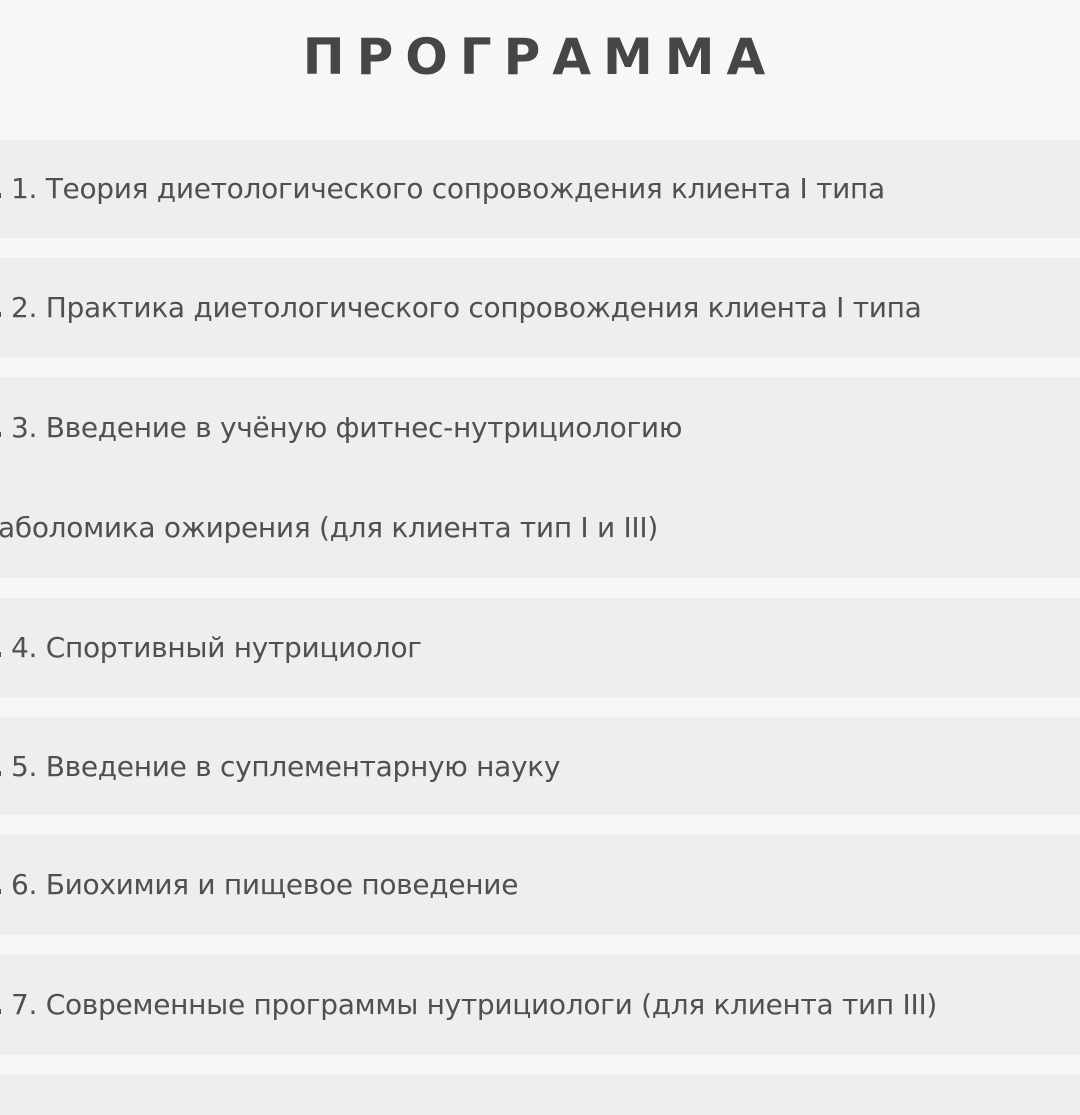  Describe the element at coordinates (540, 1095) in the screenshot. I see `module-item-next` at that location.